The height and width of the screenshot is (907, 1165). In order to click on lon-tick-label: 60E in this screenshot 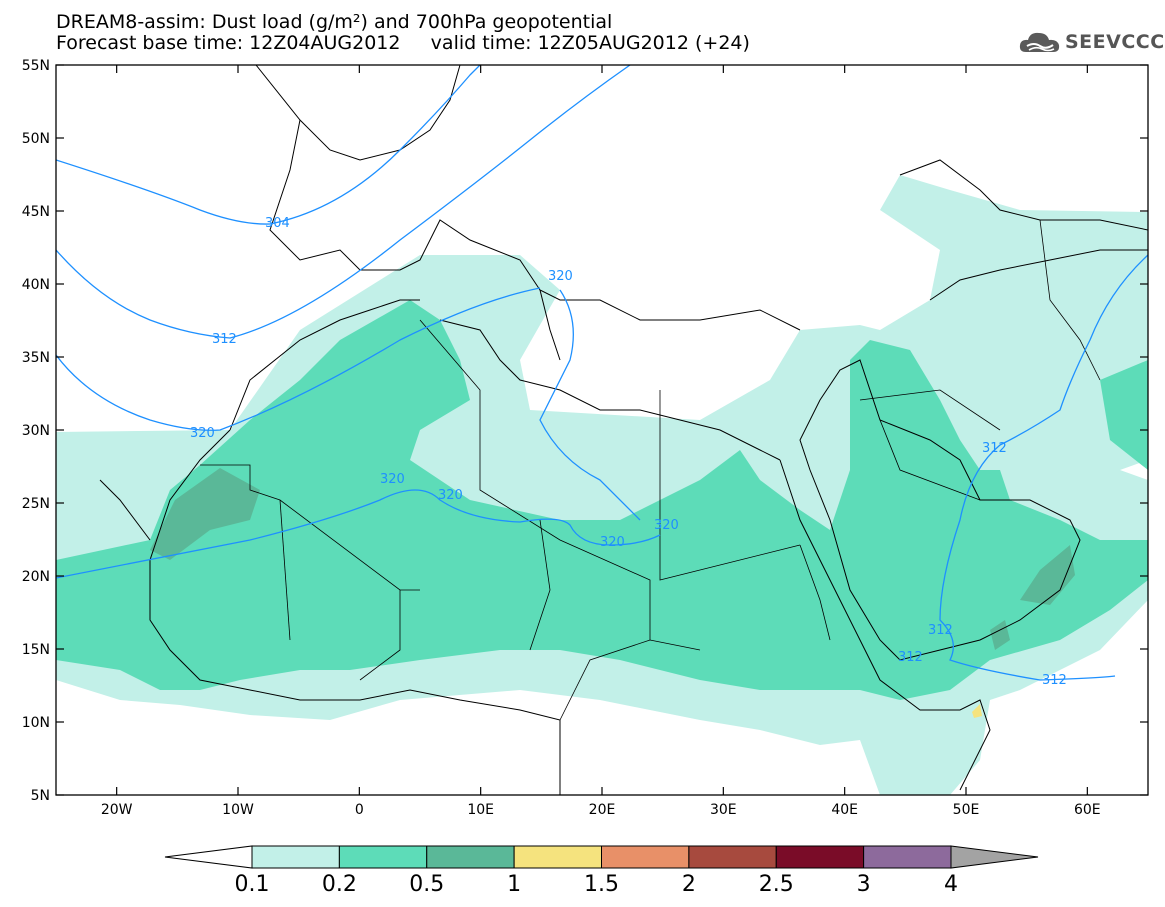, I will do `click(1087, 810)`.